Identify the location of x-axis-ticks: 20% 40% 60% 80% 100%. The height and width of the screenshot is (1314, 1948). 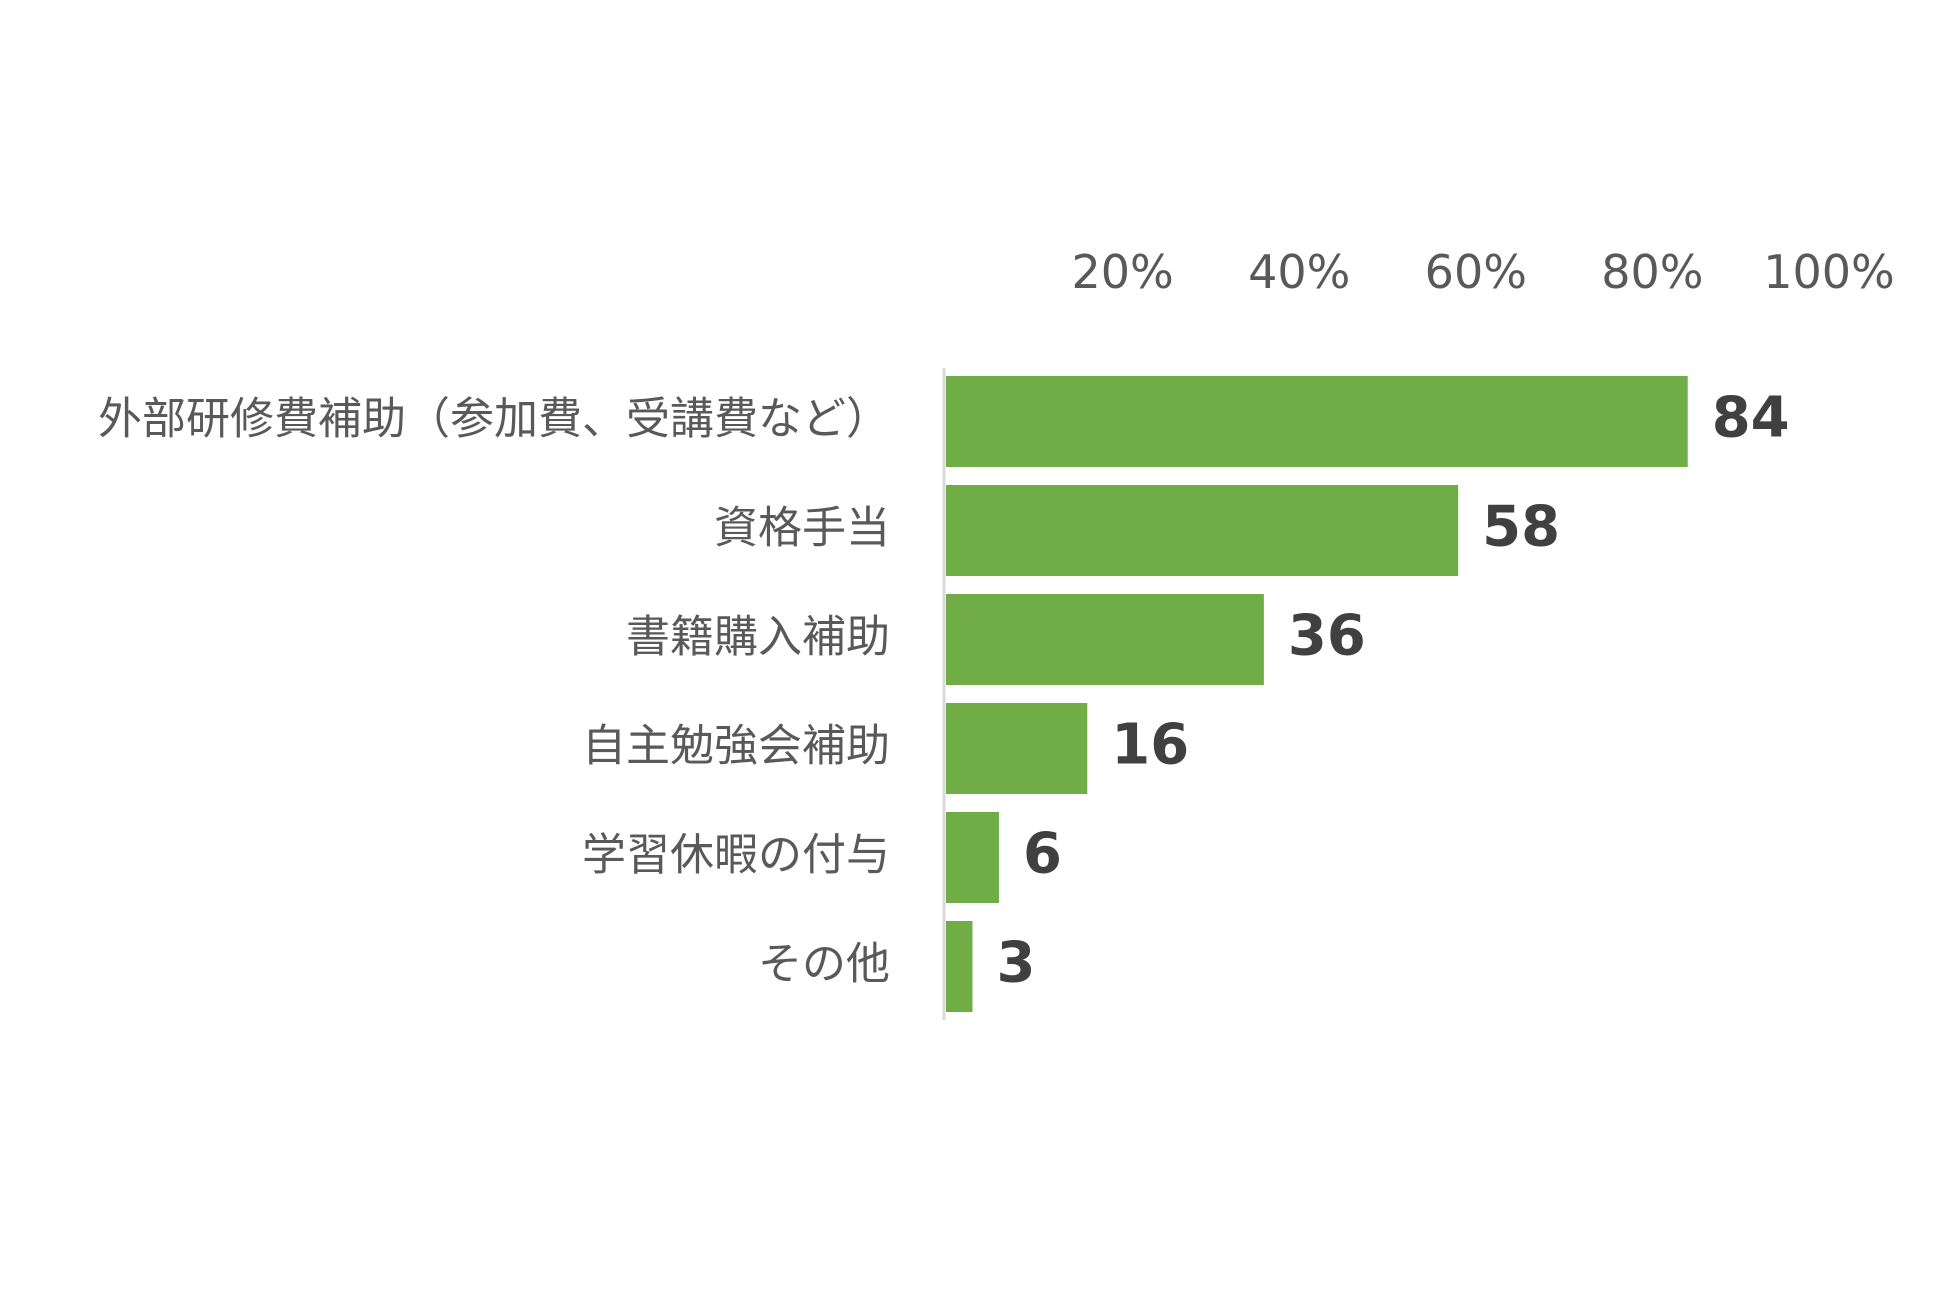
(1482, 272).